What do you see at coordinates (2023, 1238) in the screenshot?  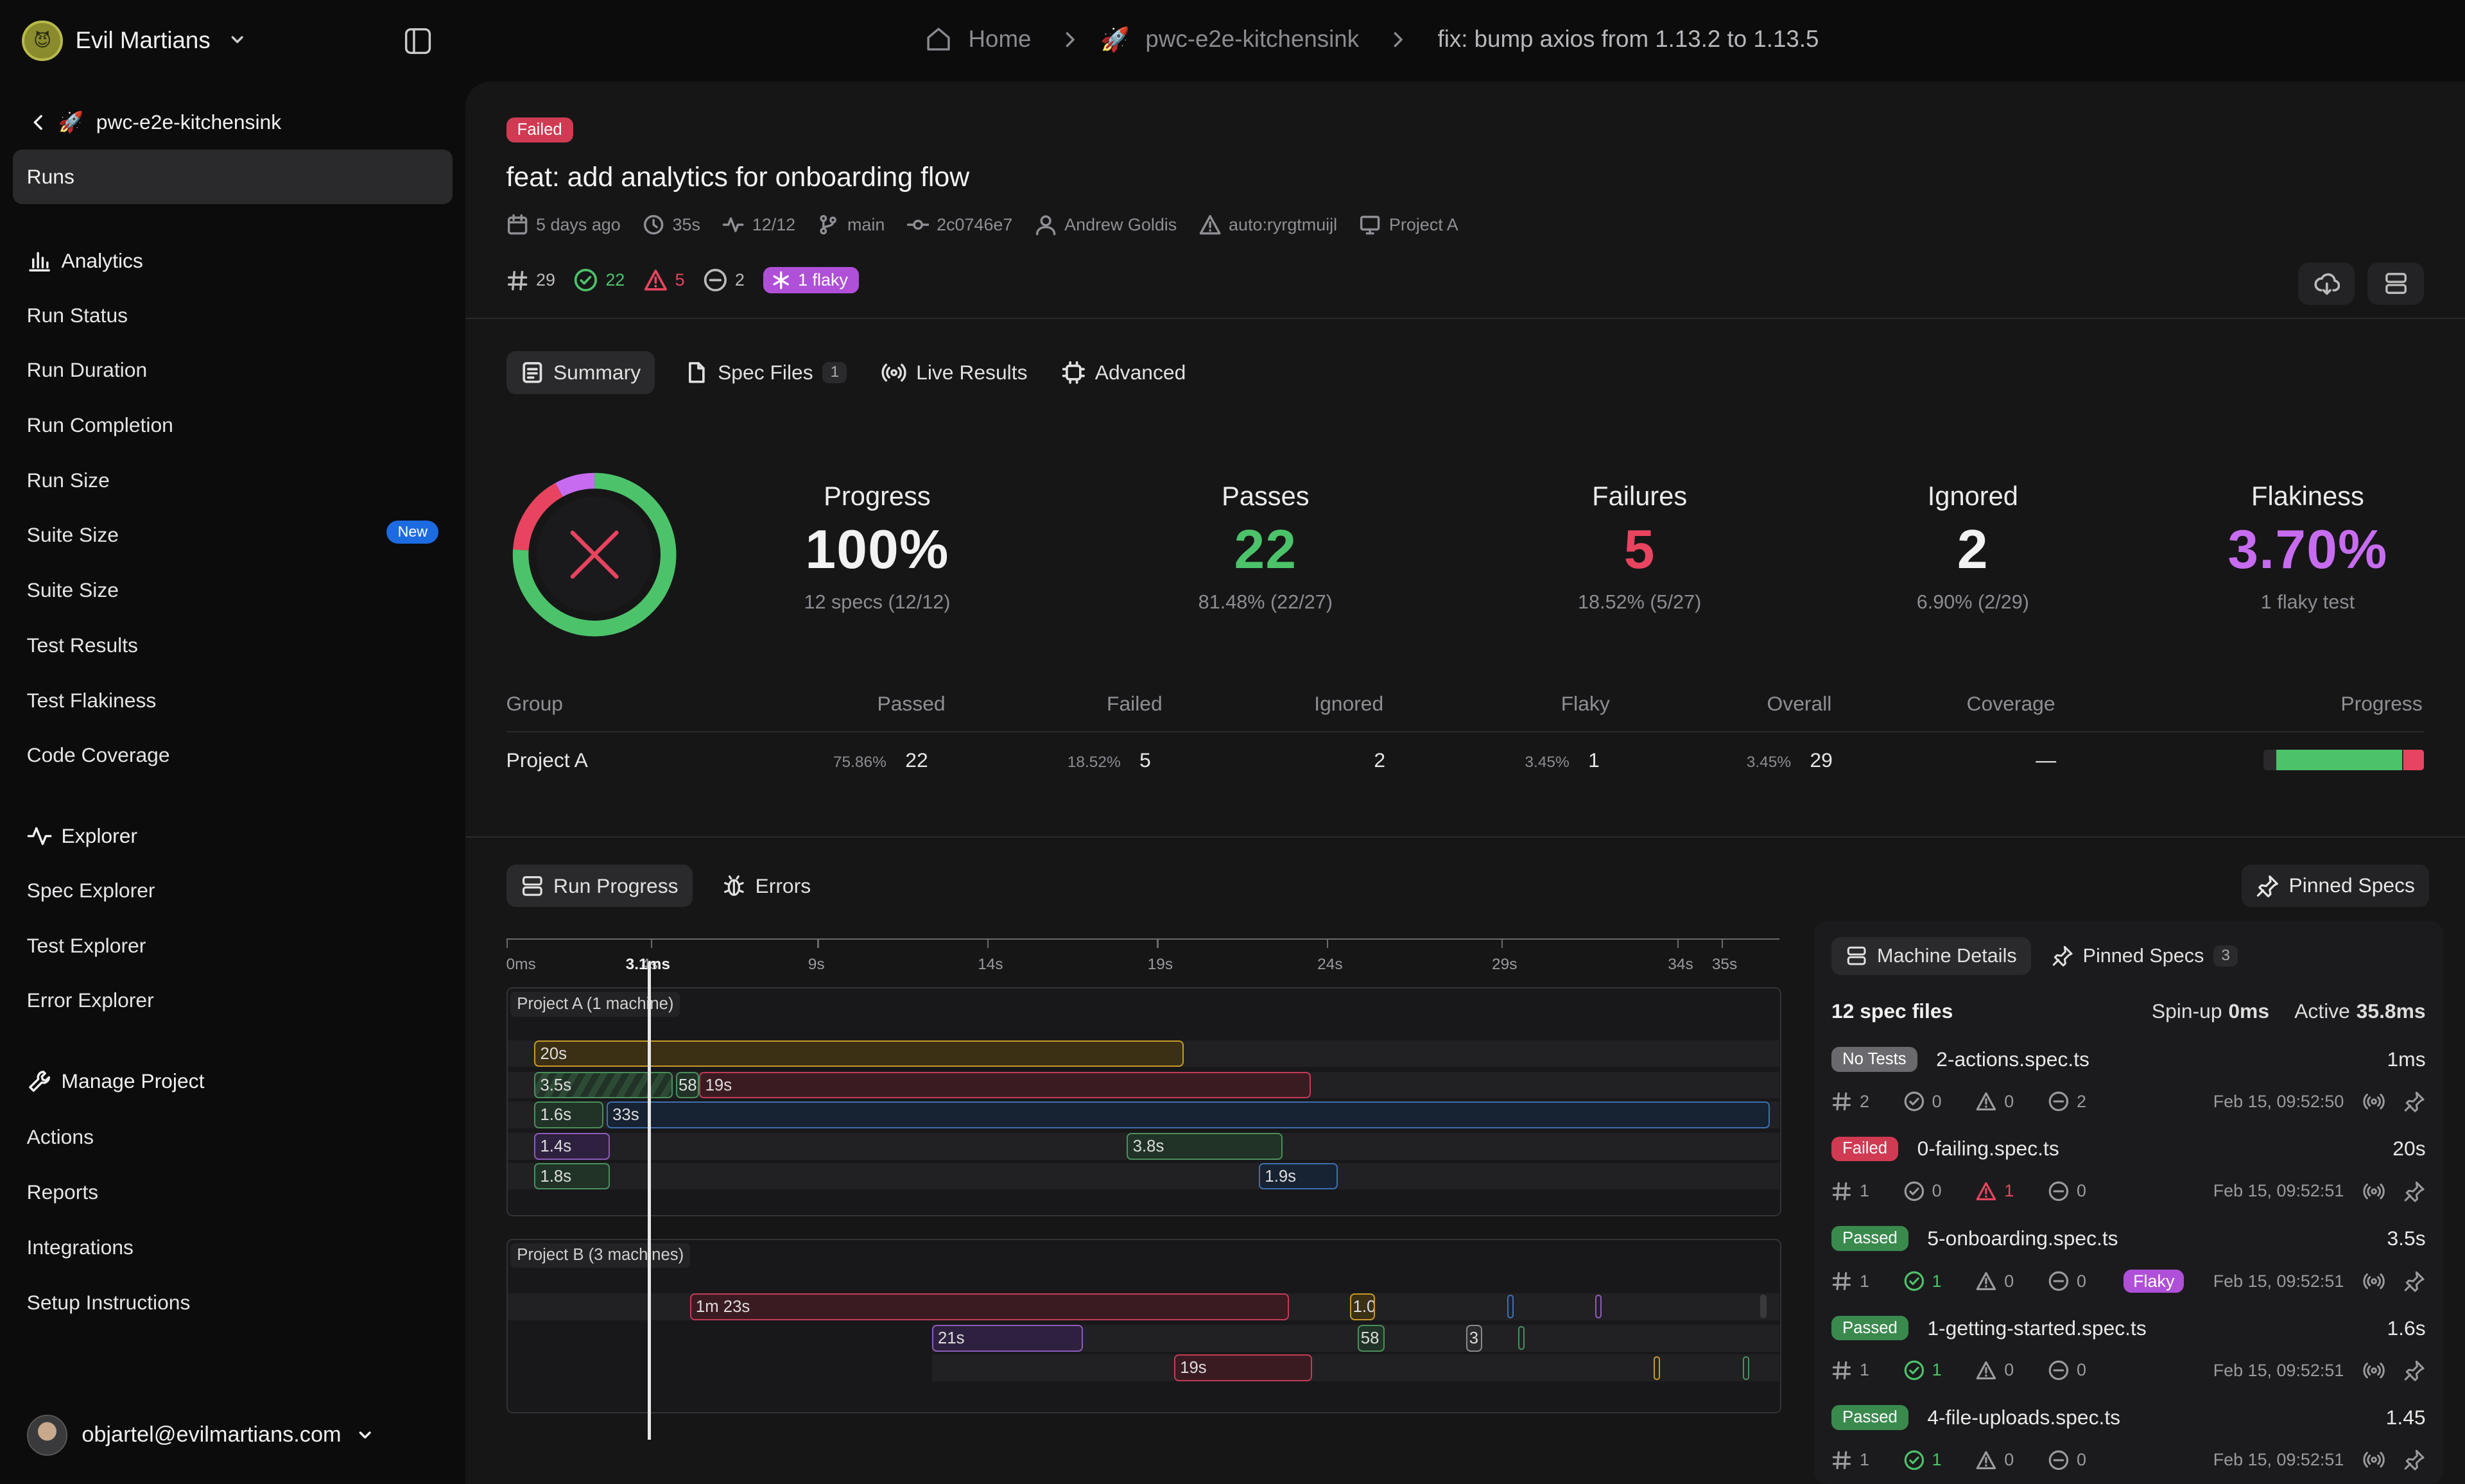 I see `spec-name: 5-onboarding.spec.ts` at bounding box center [2023, 1238].